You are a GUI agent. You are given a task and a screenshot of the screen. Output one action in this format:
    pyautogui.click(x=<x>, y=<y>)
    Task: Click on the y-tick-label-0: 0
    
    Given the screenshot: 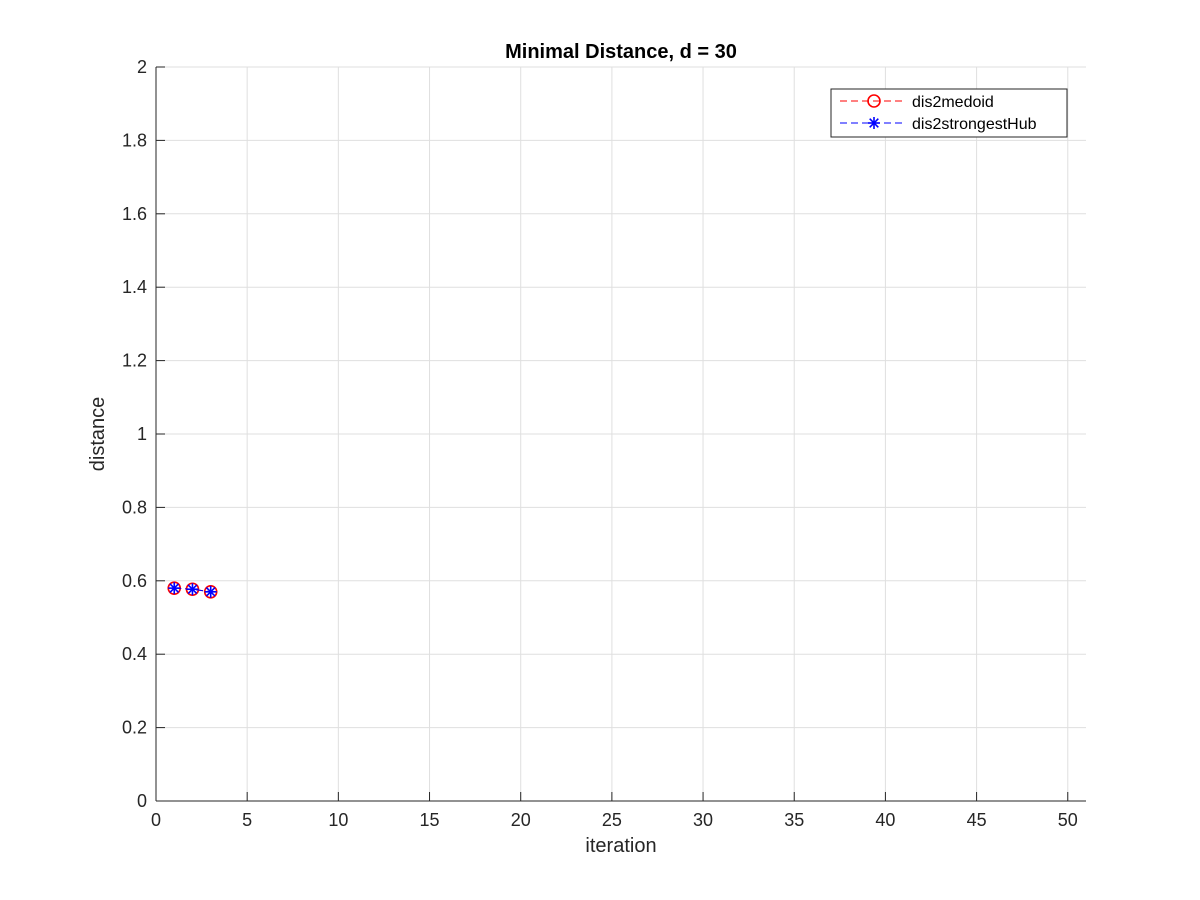 What is the action you would take?
    pyautogui.click(x=142, y=801)
    